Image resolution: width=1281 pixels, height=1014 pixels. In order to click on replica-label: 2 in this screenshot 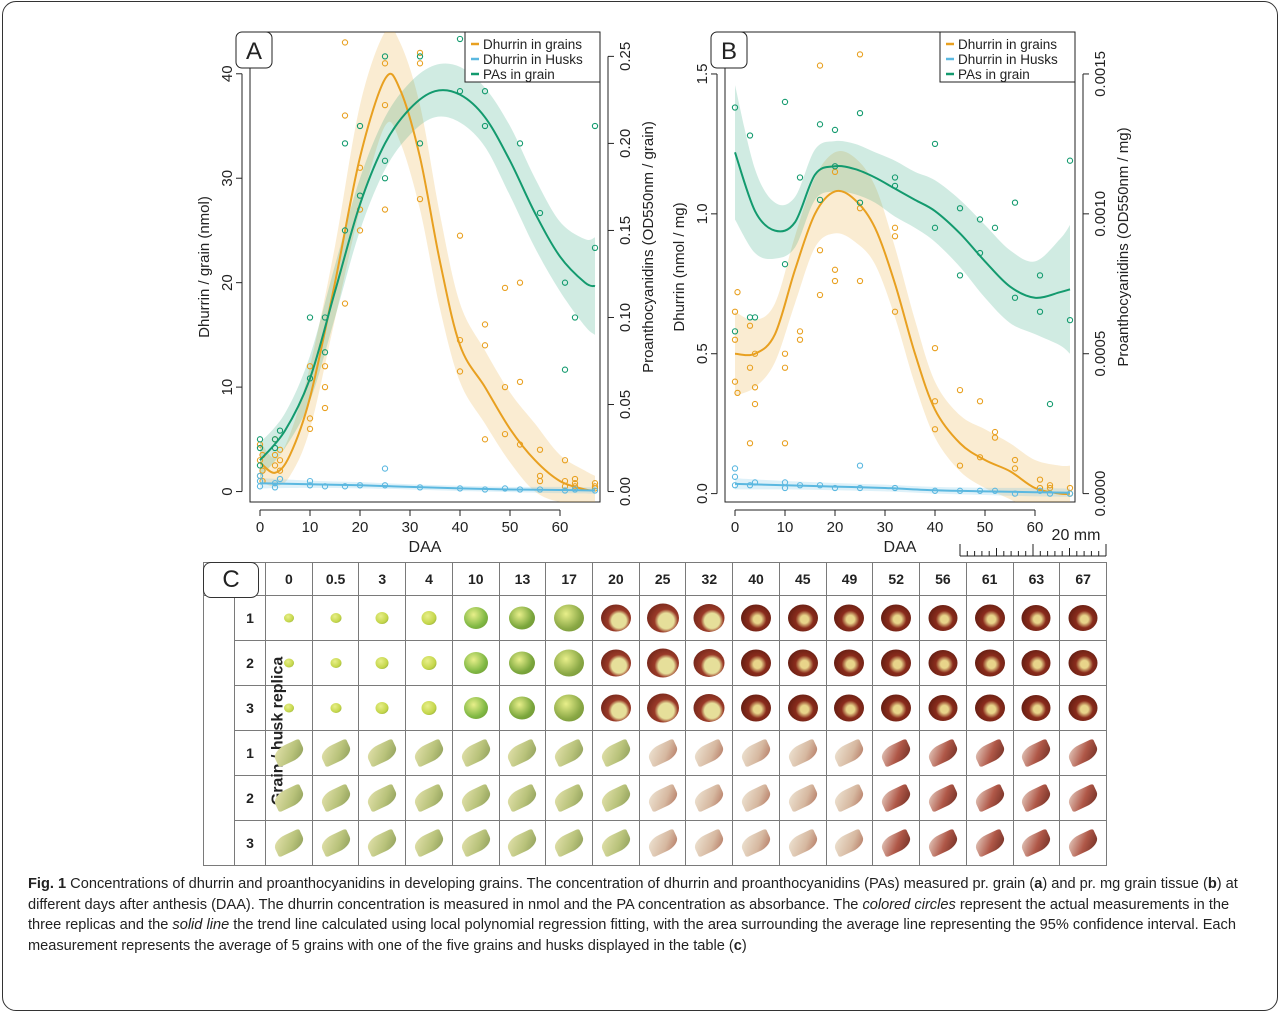, I will do `click(250, 798)`.